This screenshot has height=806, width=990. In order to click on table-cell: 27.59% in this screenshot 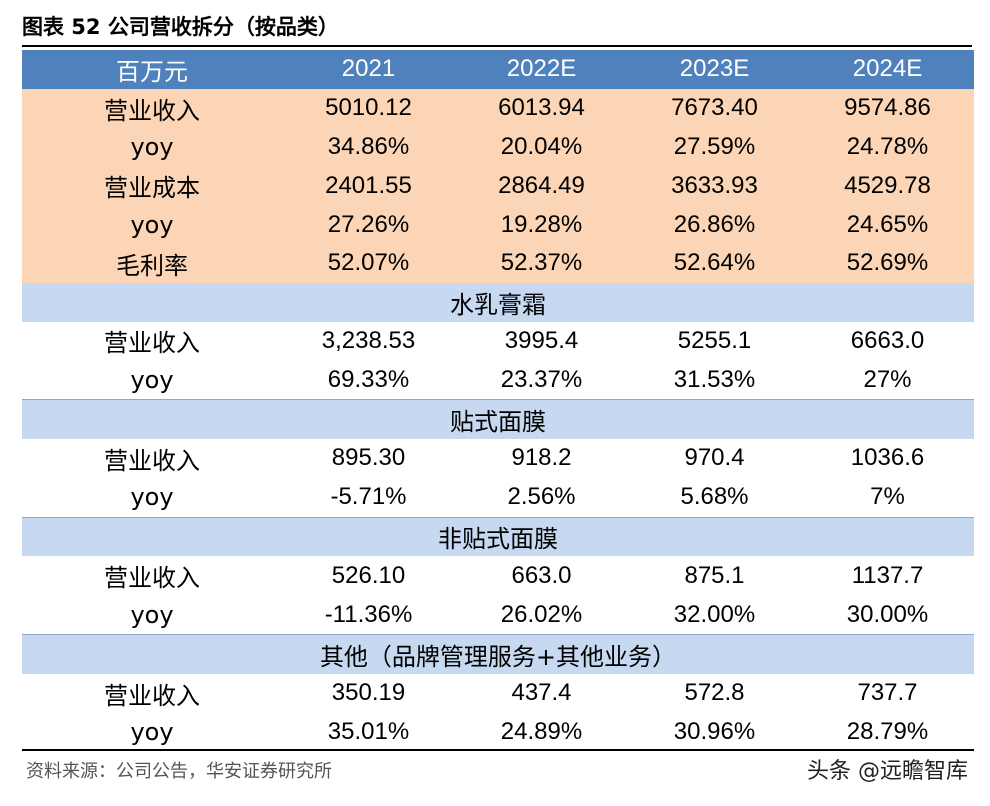, I will do `click(714, 147)`.